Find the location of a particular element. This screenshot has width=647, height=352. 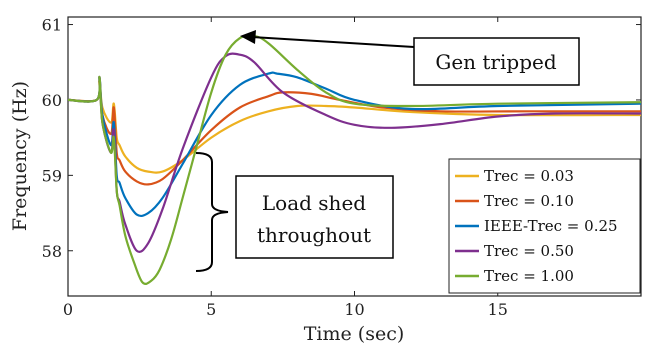

load-shed-brace is located at coordinates (212, 212).